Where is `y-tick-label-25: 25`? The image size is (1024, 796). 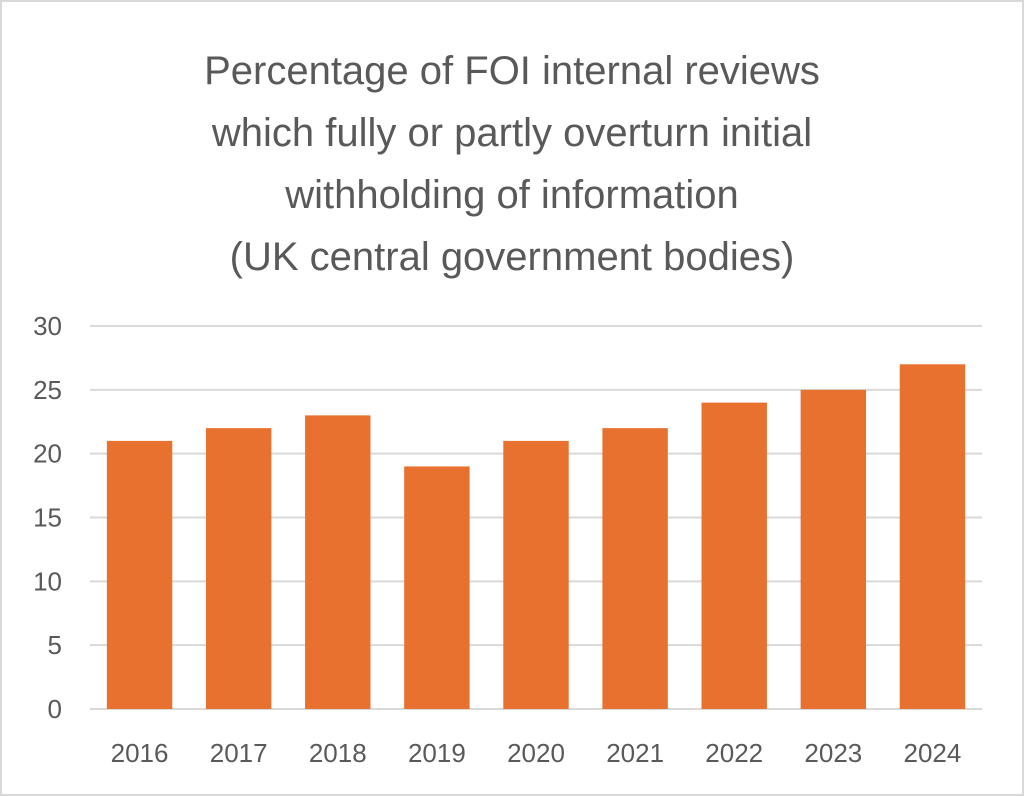 y-tick-label-25: 25 is located at coordinates (47, 390).